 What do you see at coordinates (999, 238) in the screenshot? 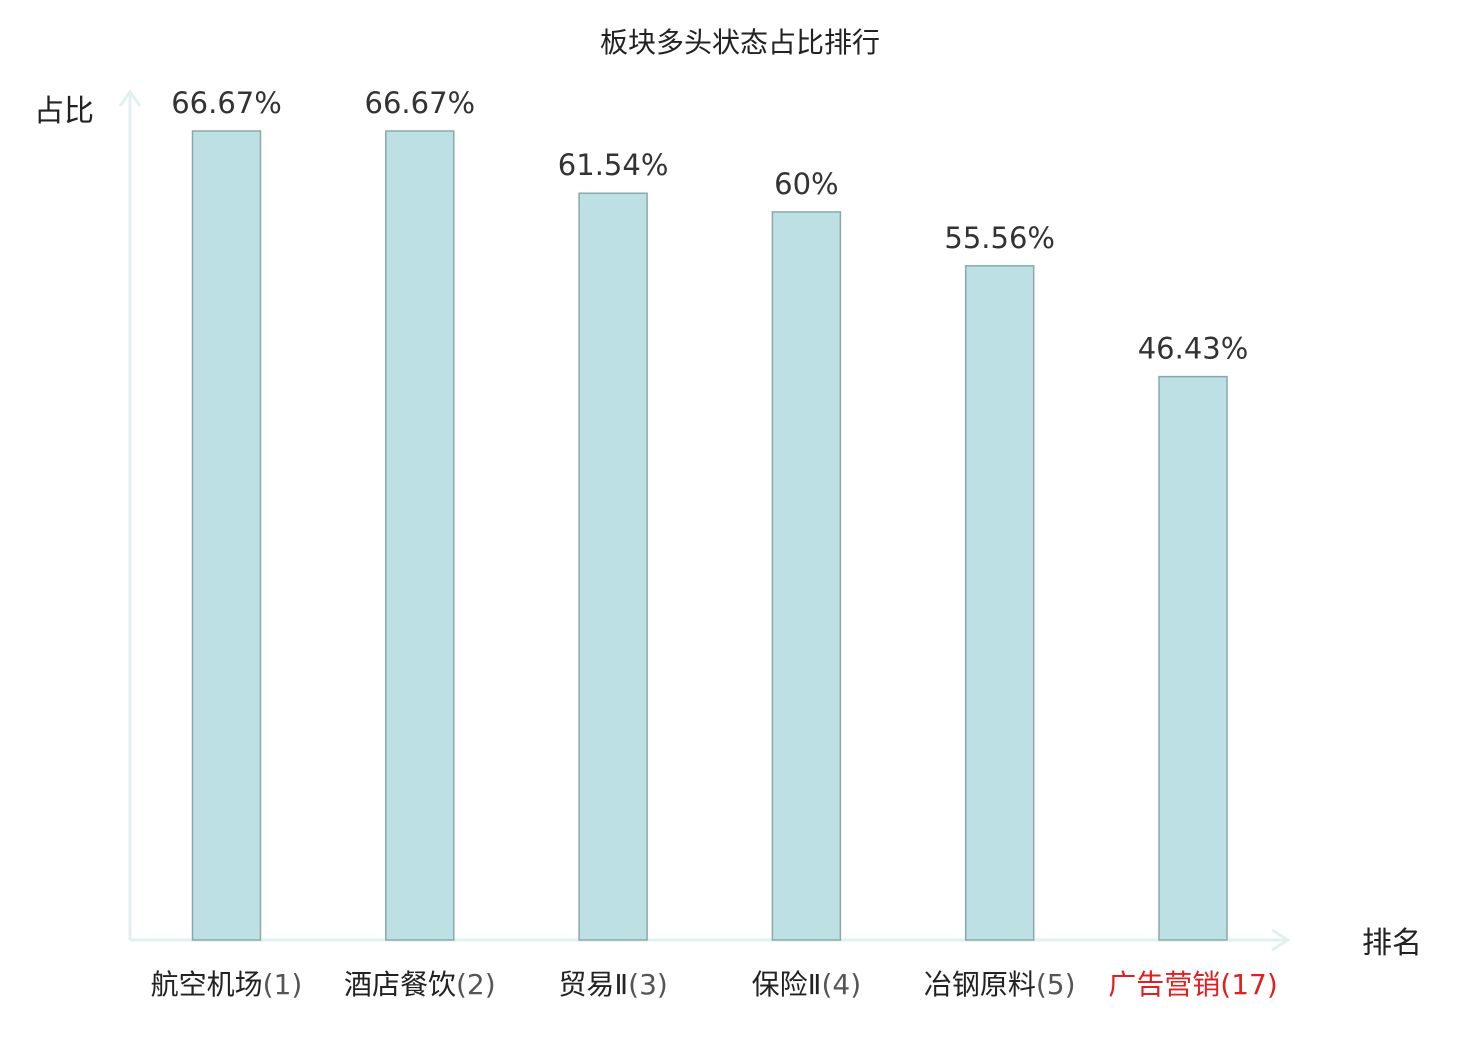
I see `bar-value-label: 55.56%` at bounding box center [999, 238].